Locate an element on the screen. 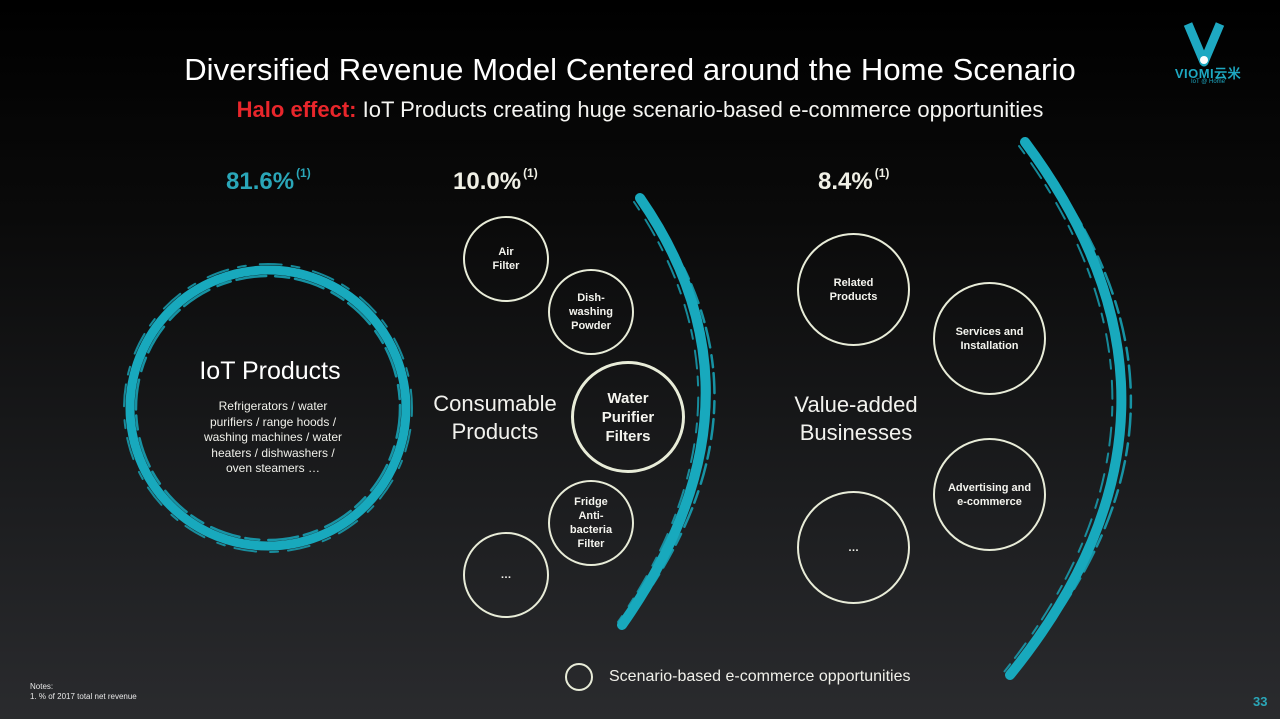 This screenshot has width=1280, height=719. consumable-percent: 10.0% (1) is located at coordinates (495, 180).